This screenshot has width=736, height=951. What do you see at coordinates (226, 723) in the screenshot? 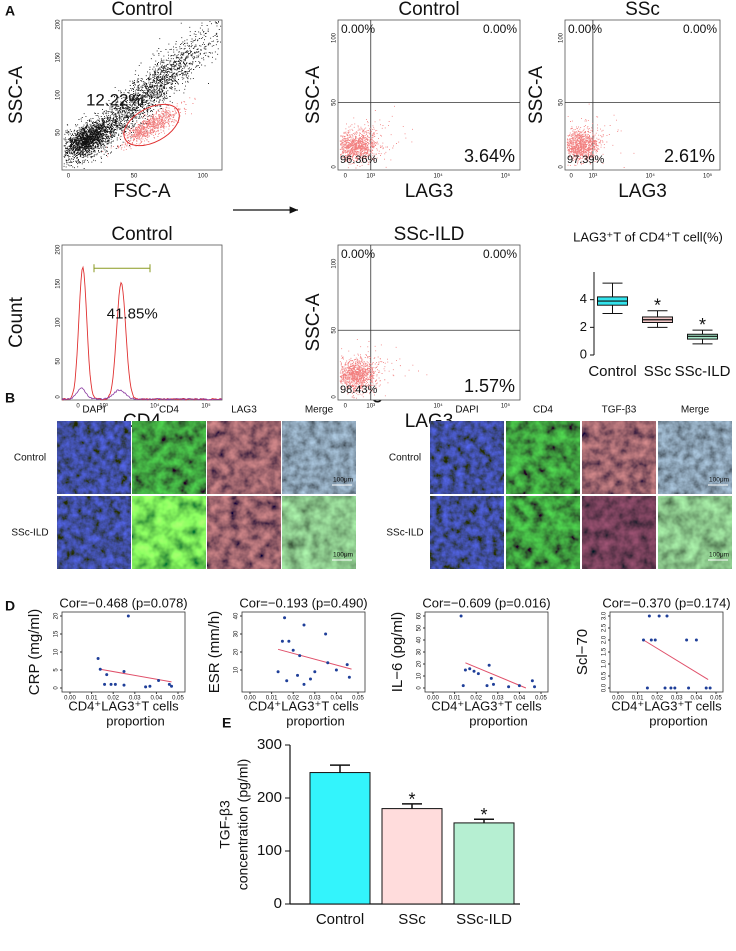
I see `panel-label: E` at bounding box center [226, 723].